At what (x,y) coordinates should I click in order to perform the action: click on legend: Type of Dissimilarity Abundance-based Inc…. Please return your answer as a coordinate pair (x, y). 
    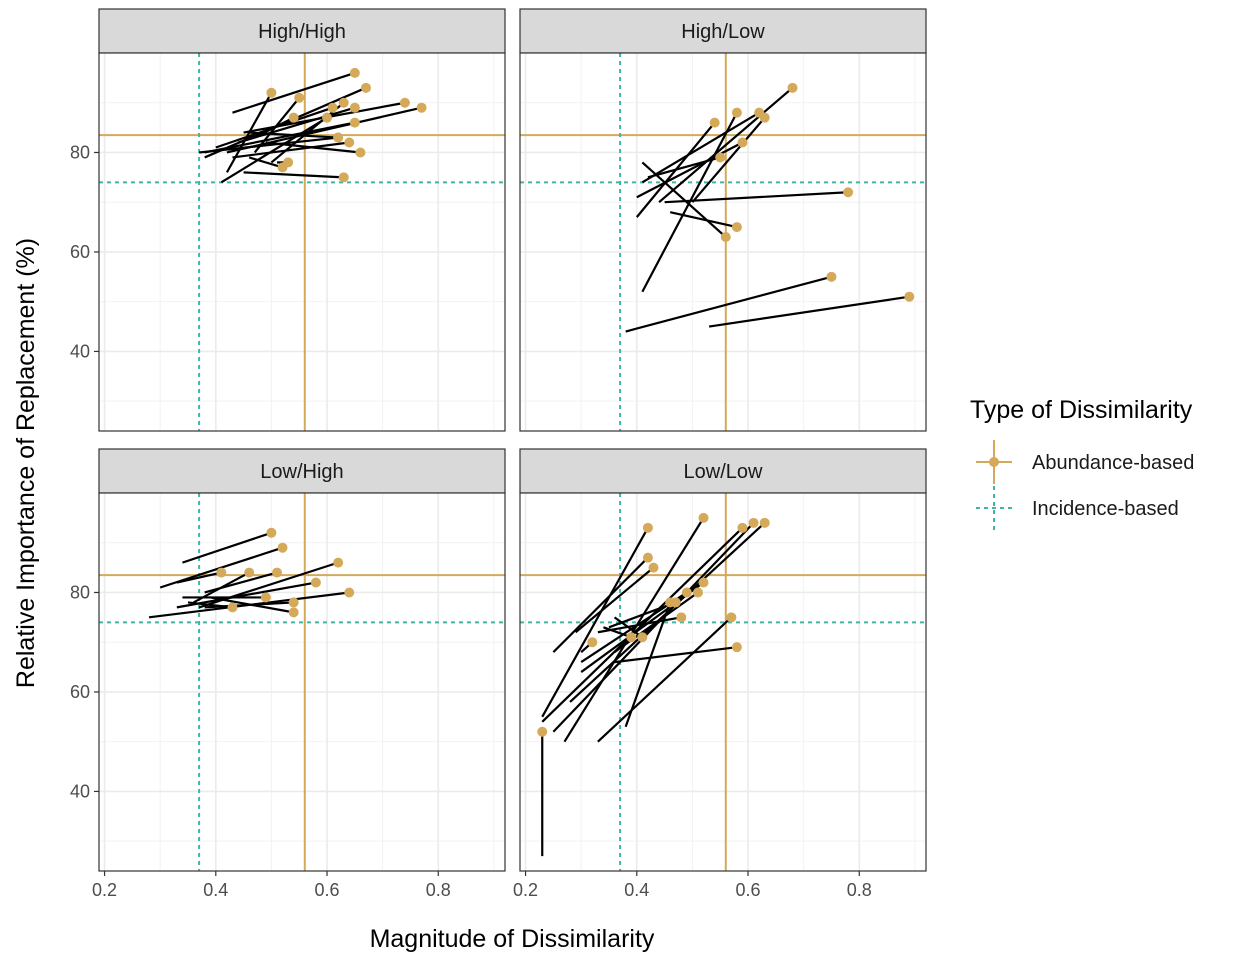
    Looking at the image, I should click on (1082, 463).